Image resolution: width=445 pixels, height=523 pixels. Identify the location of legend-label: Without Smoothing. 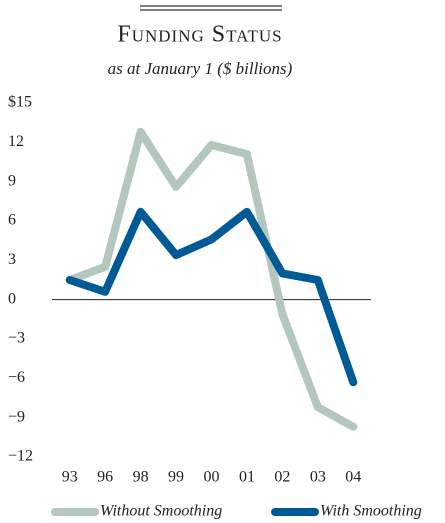
(161, 511).